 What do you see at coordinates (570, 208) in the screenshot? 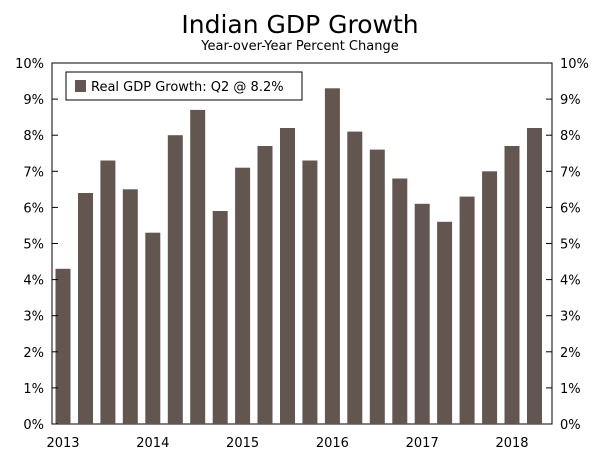
I see `y-tick-label-right: 6%` at bounding box center [570, 208].